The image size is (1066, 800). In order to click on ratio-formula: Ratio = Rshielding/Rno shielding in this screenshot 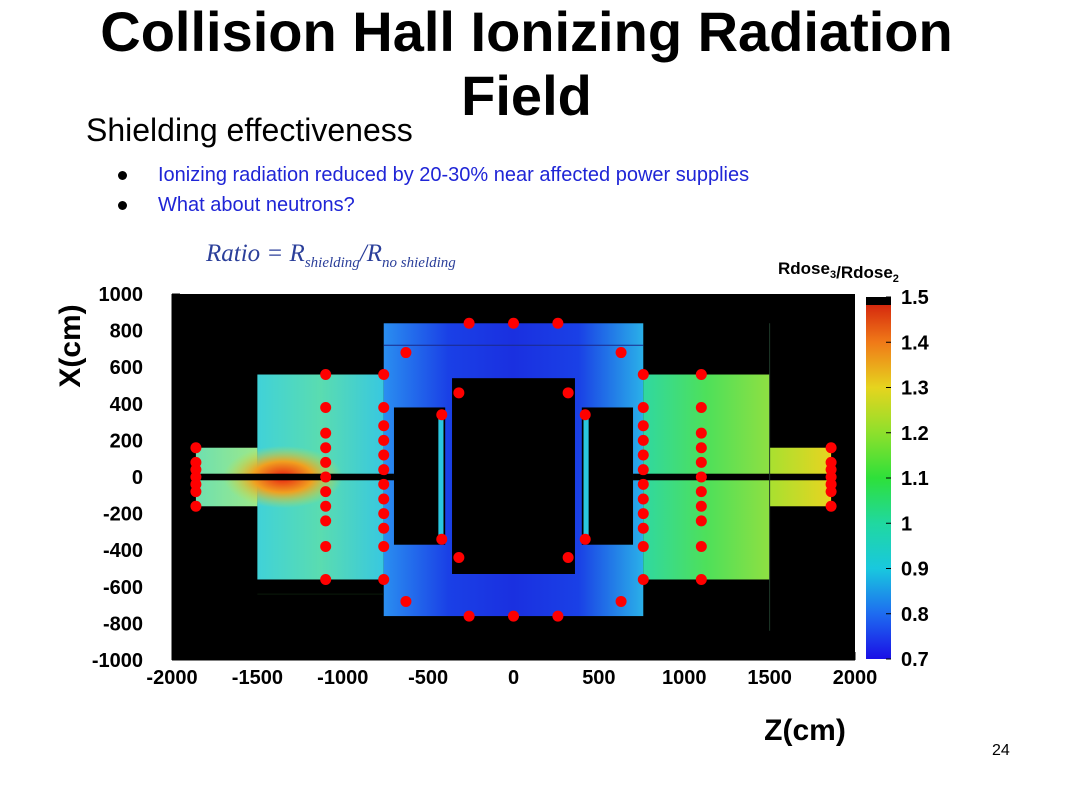, I will do `click(331, 256)`.